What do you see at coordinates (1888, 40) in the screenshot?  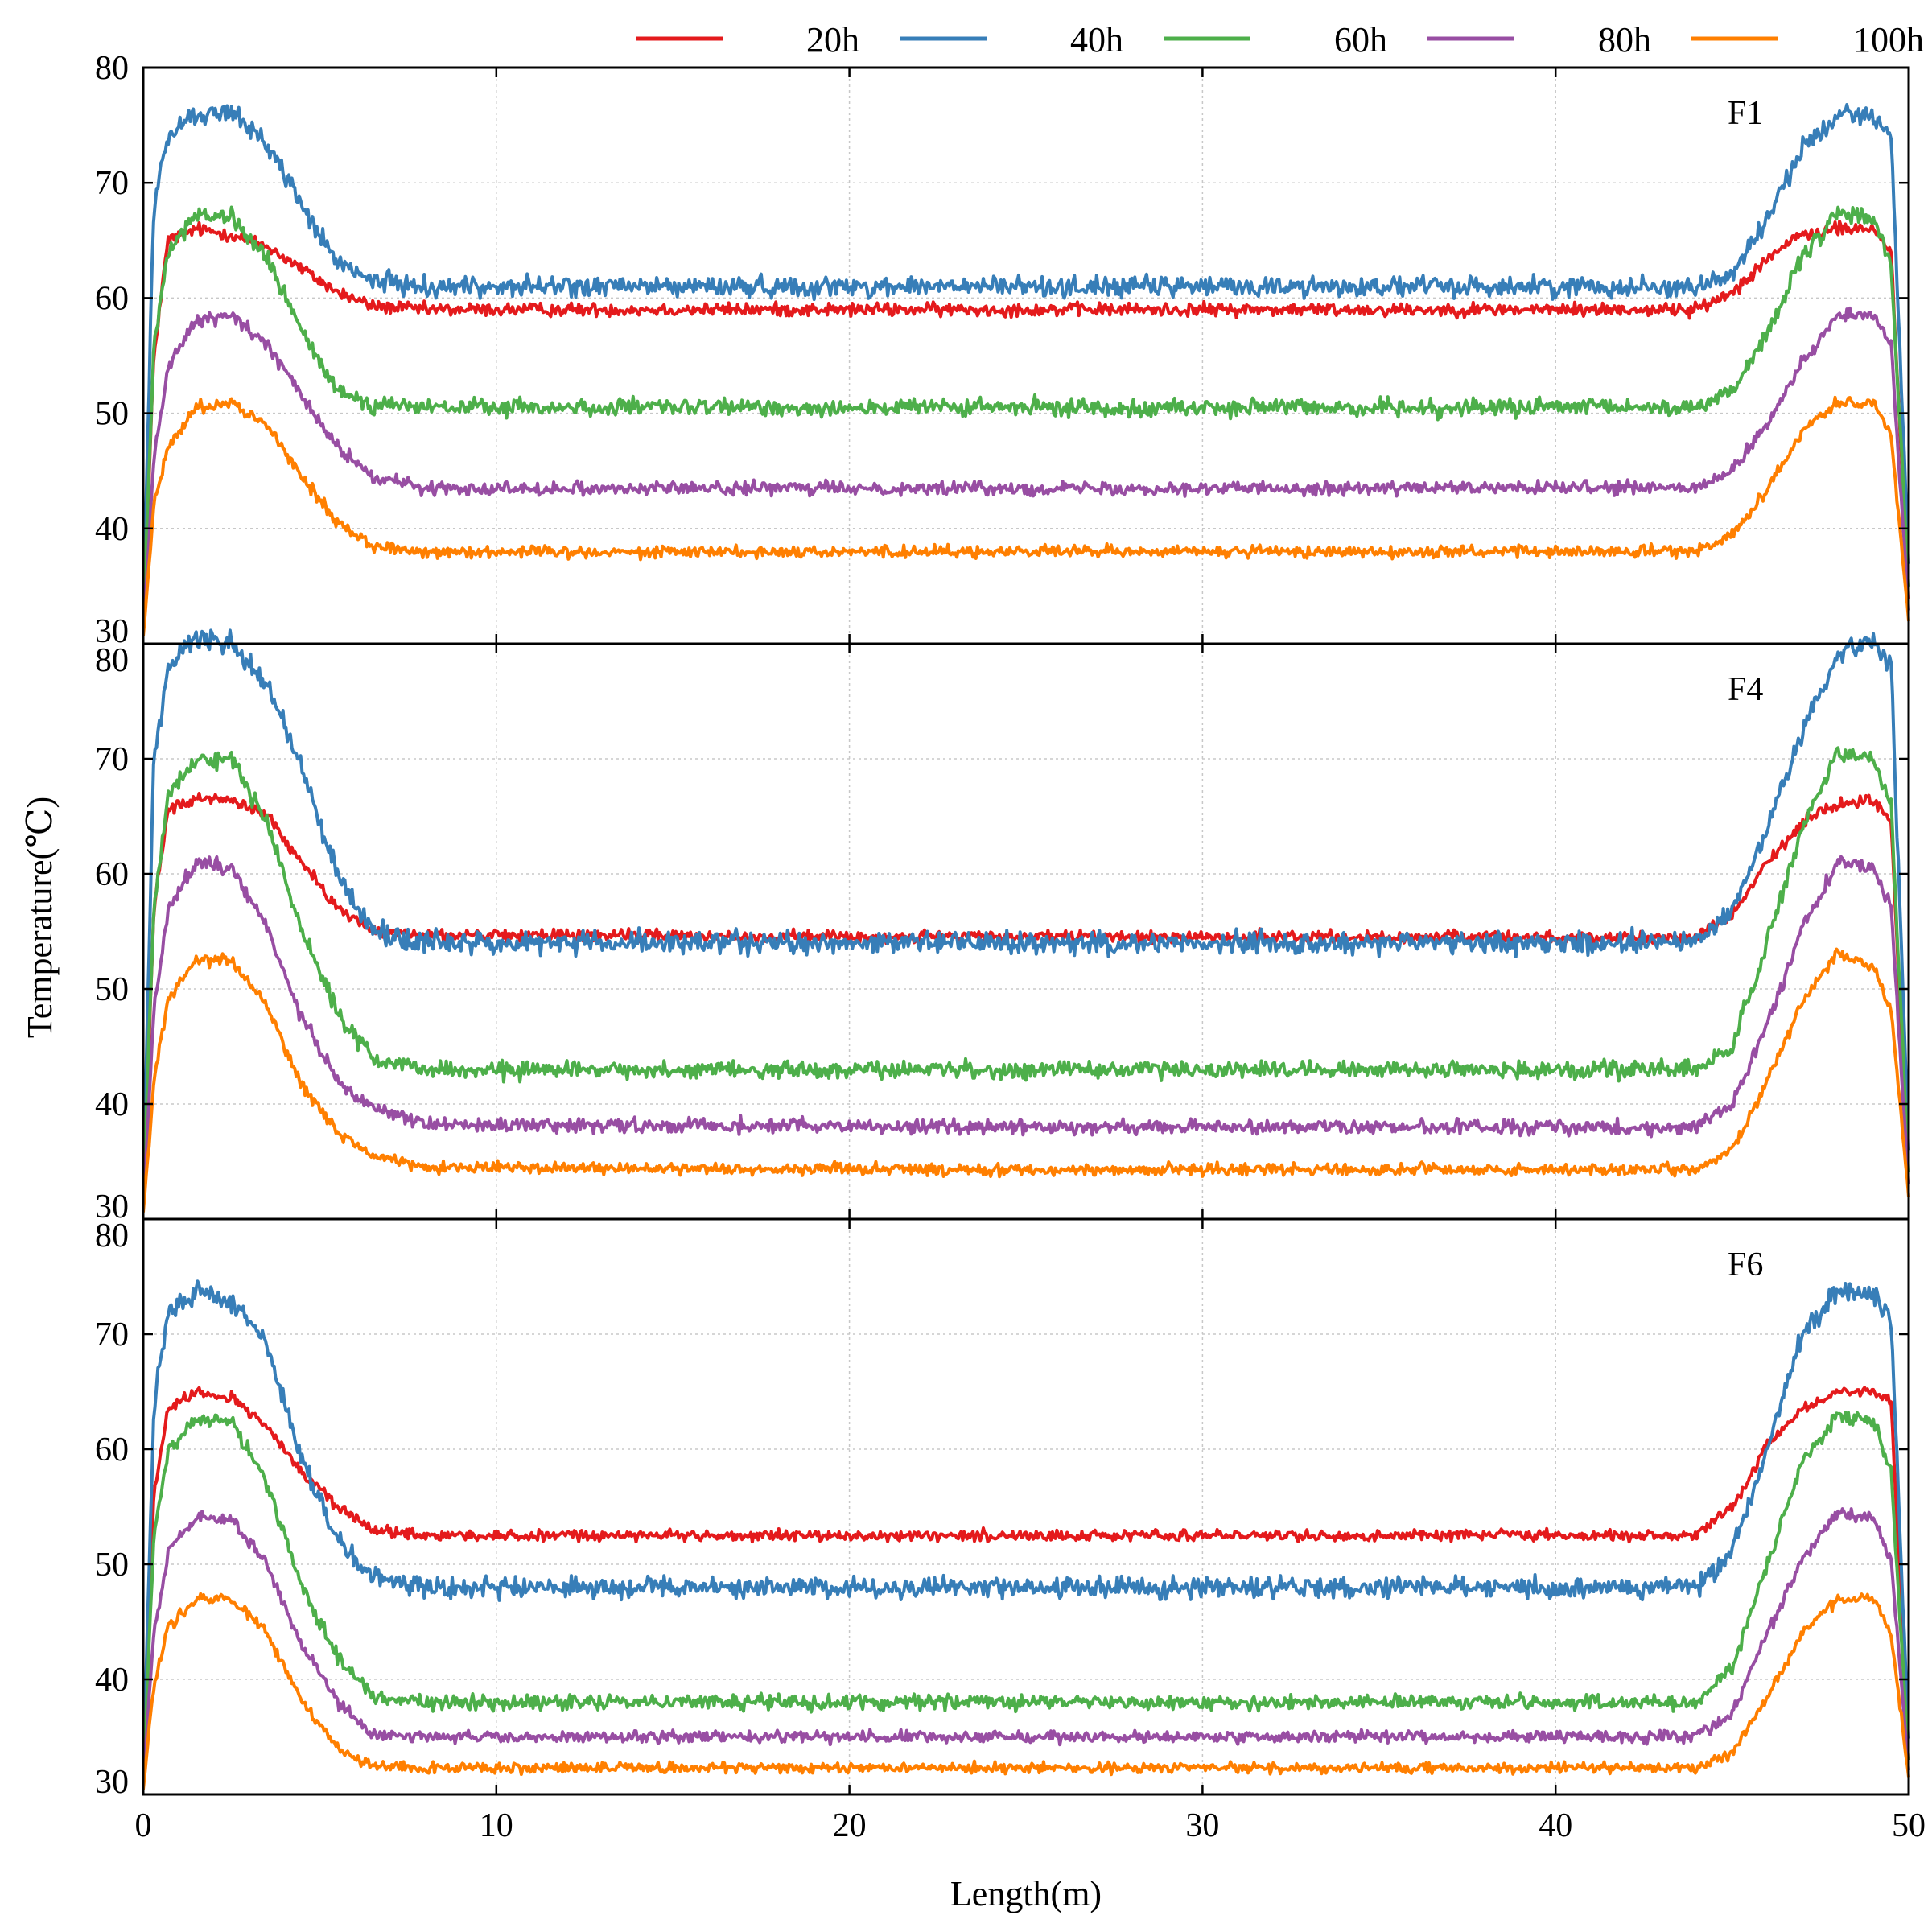 I see `legend-label-100h: 100h` at bounding box center [1888, 40].